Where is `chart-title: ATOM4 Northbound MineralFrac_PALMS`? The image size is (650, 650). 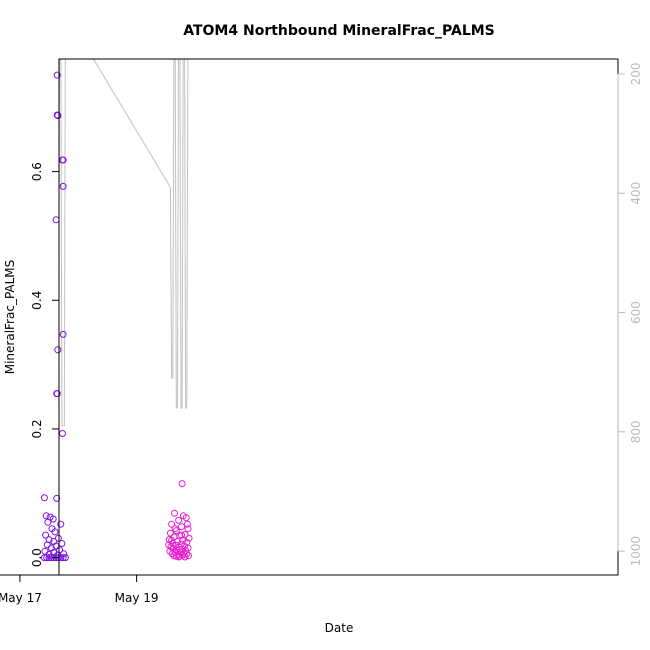
chart-title: ATOM4 Northbound MineralFrac_PALMS is located at coordinates (339, 31).